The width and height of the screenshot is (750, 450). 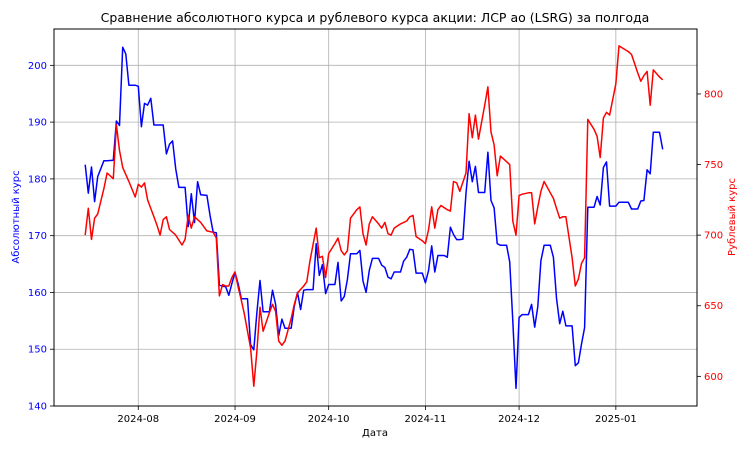 I want to click on y-left-tick-label: 170, so click(x=37, y=236).